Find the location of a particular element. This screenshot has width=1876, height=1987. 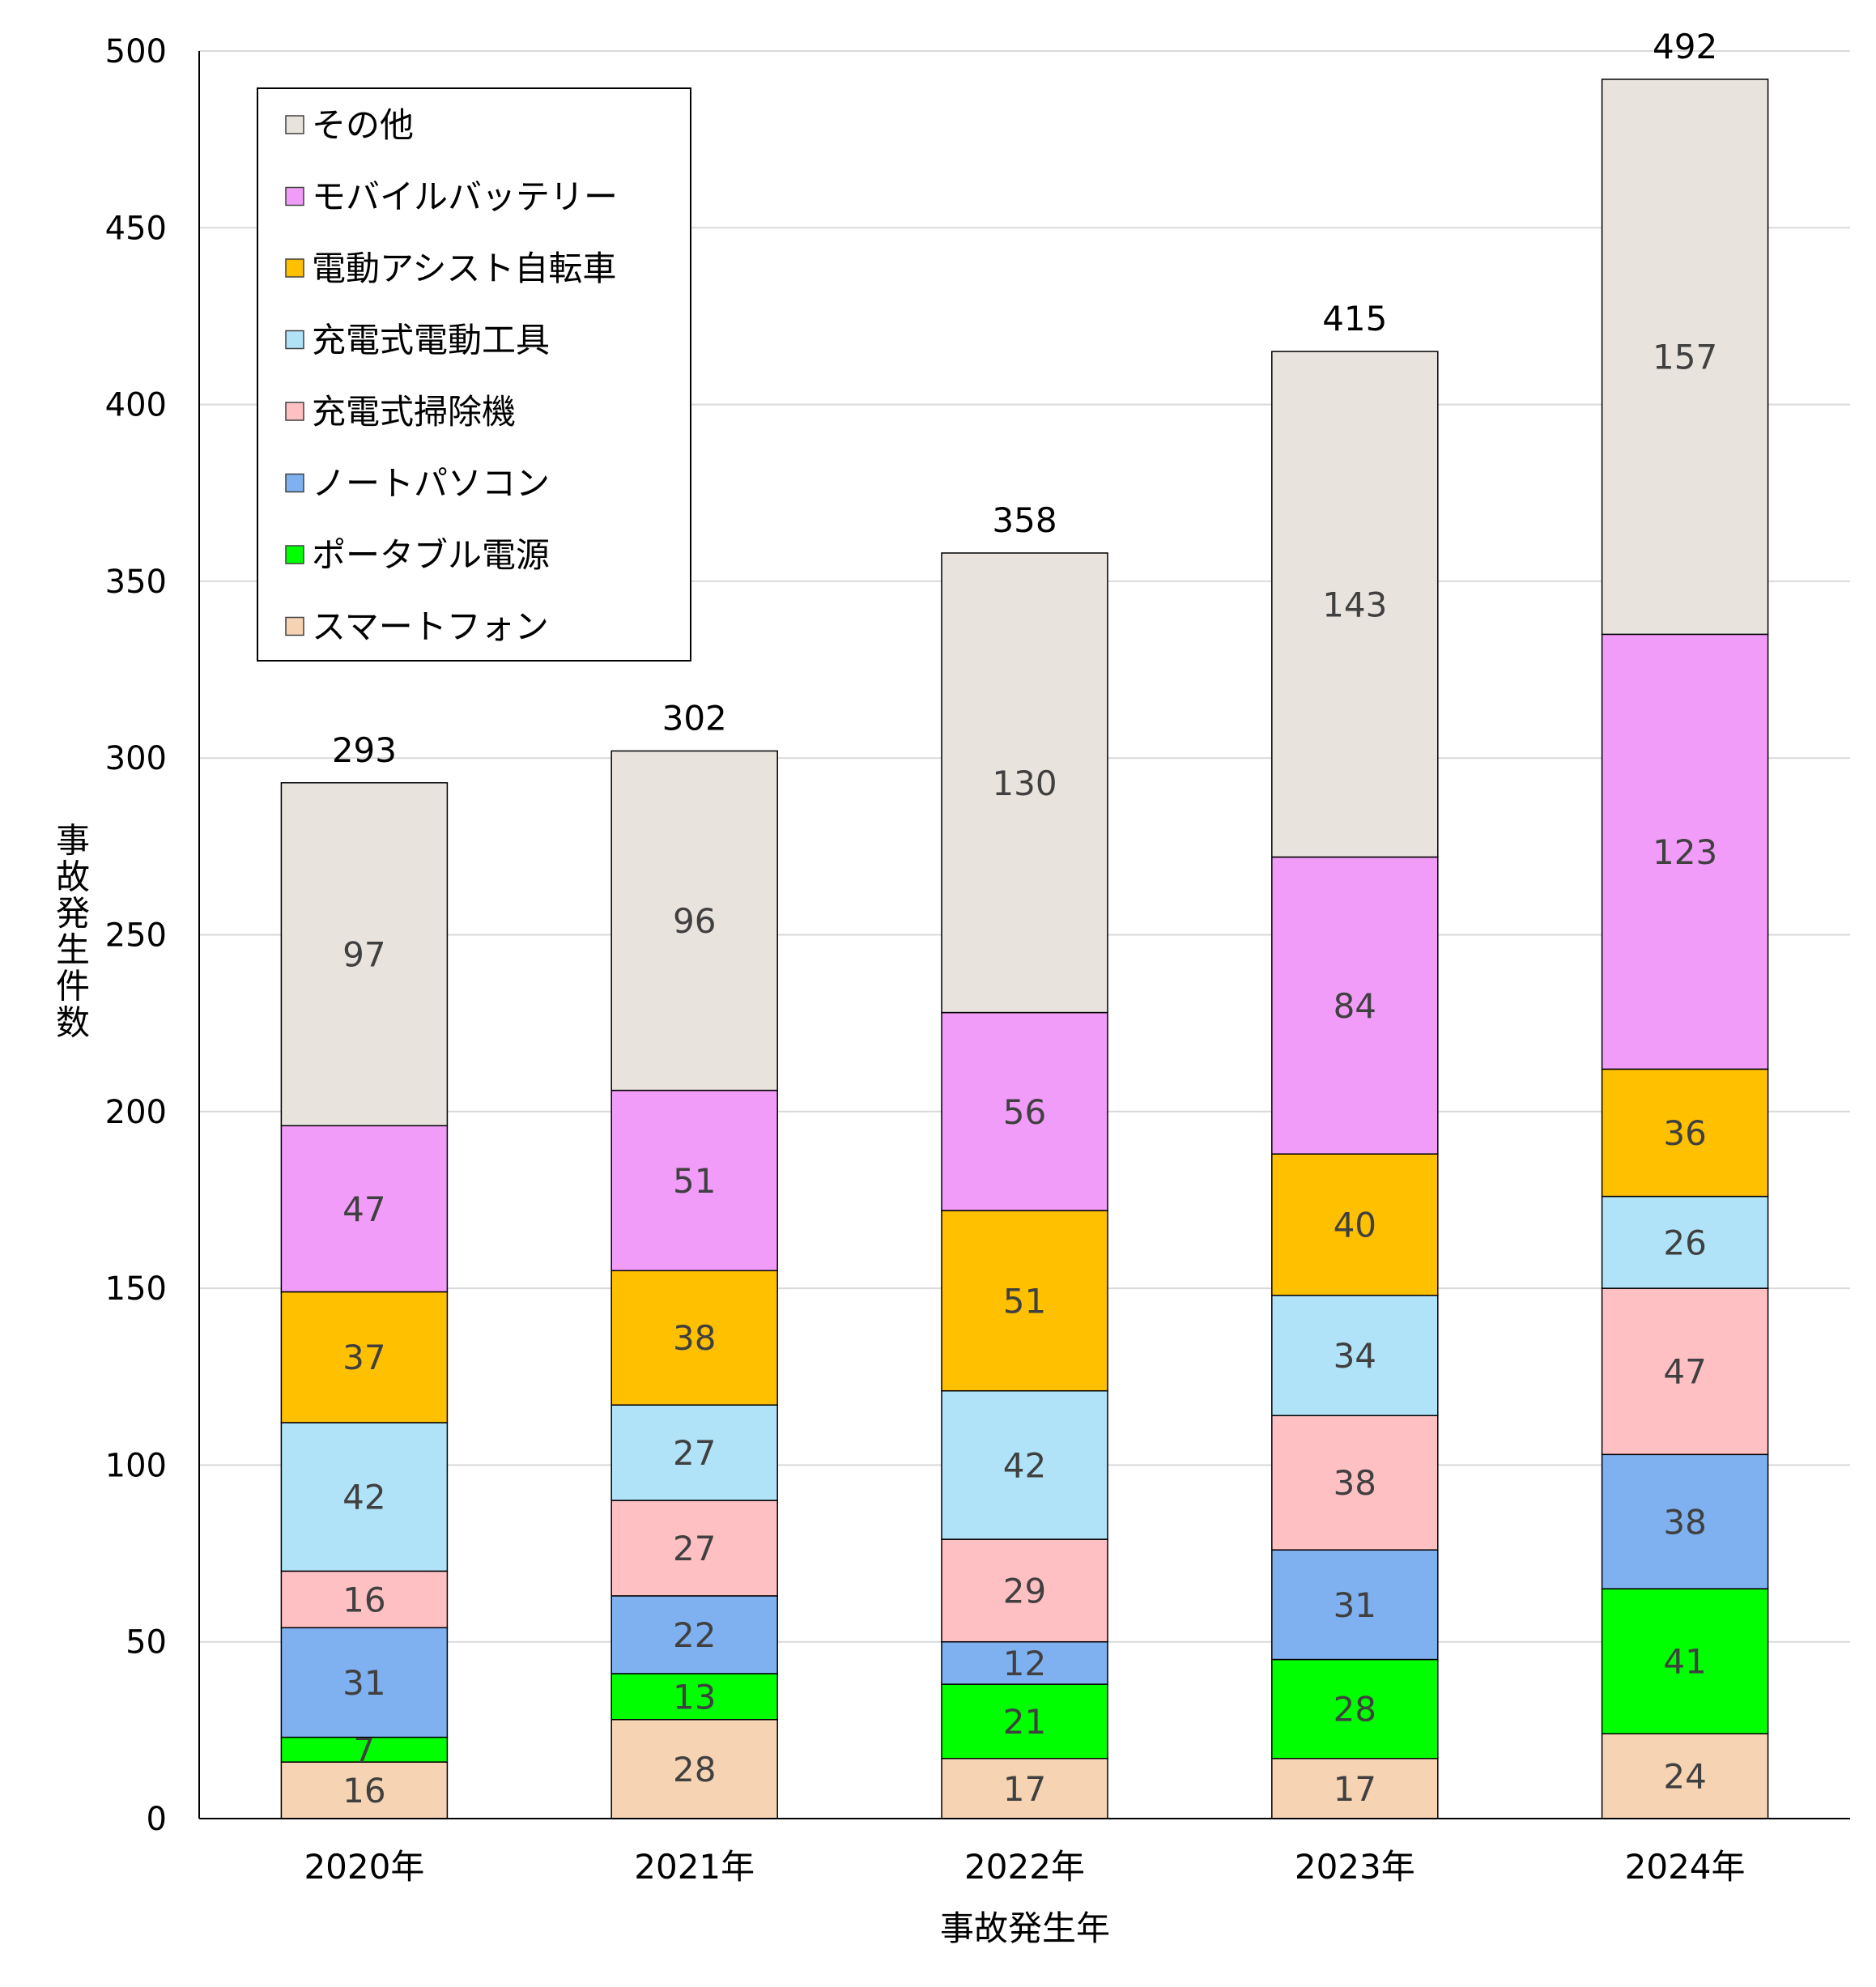

data-label: 157 is located at coordinates (1685, 357).